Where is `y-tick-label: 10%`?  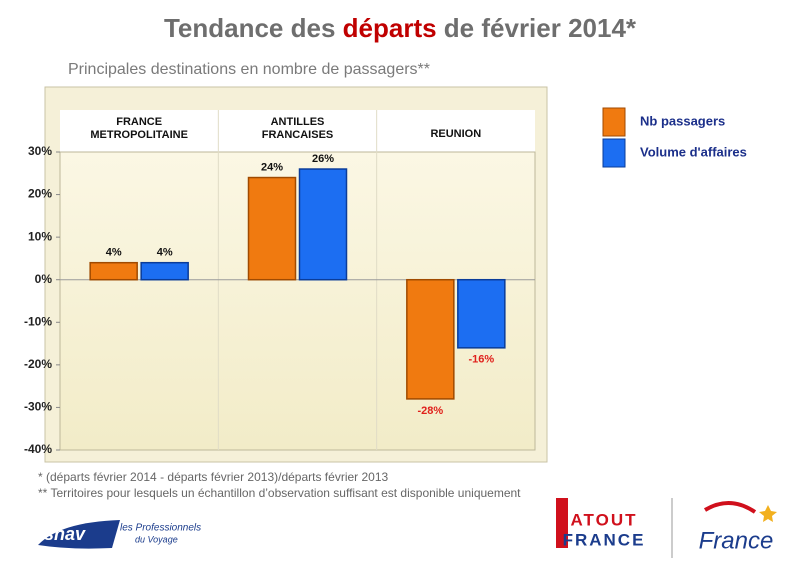
y-tick-label: 10% is located at coordinates (40, 236).